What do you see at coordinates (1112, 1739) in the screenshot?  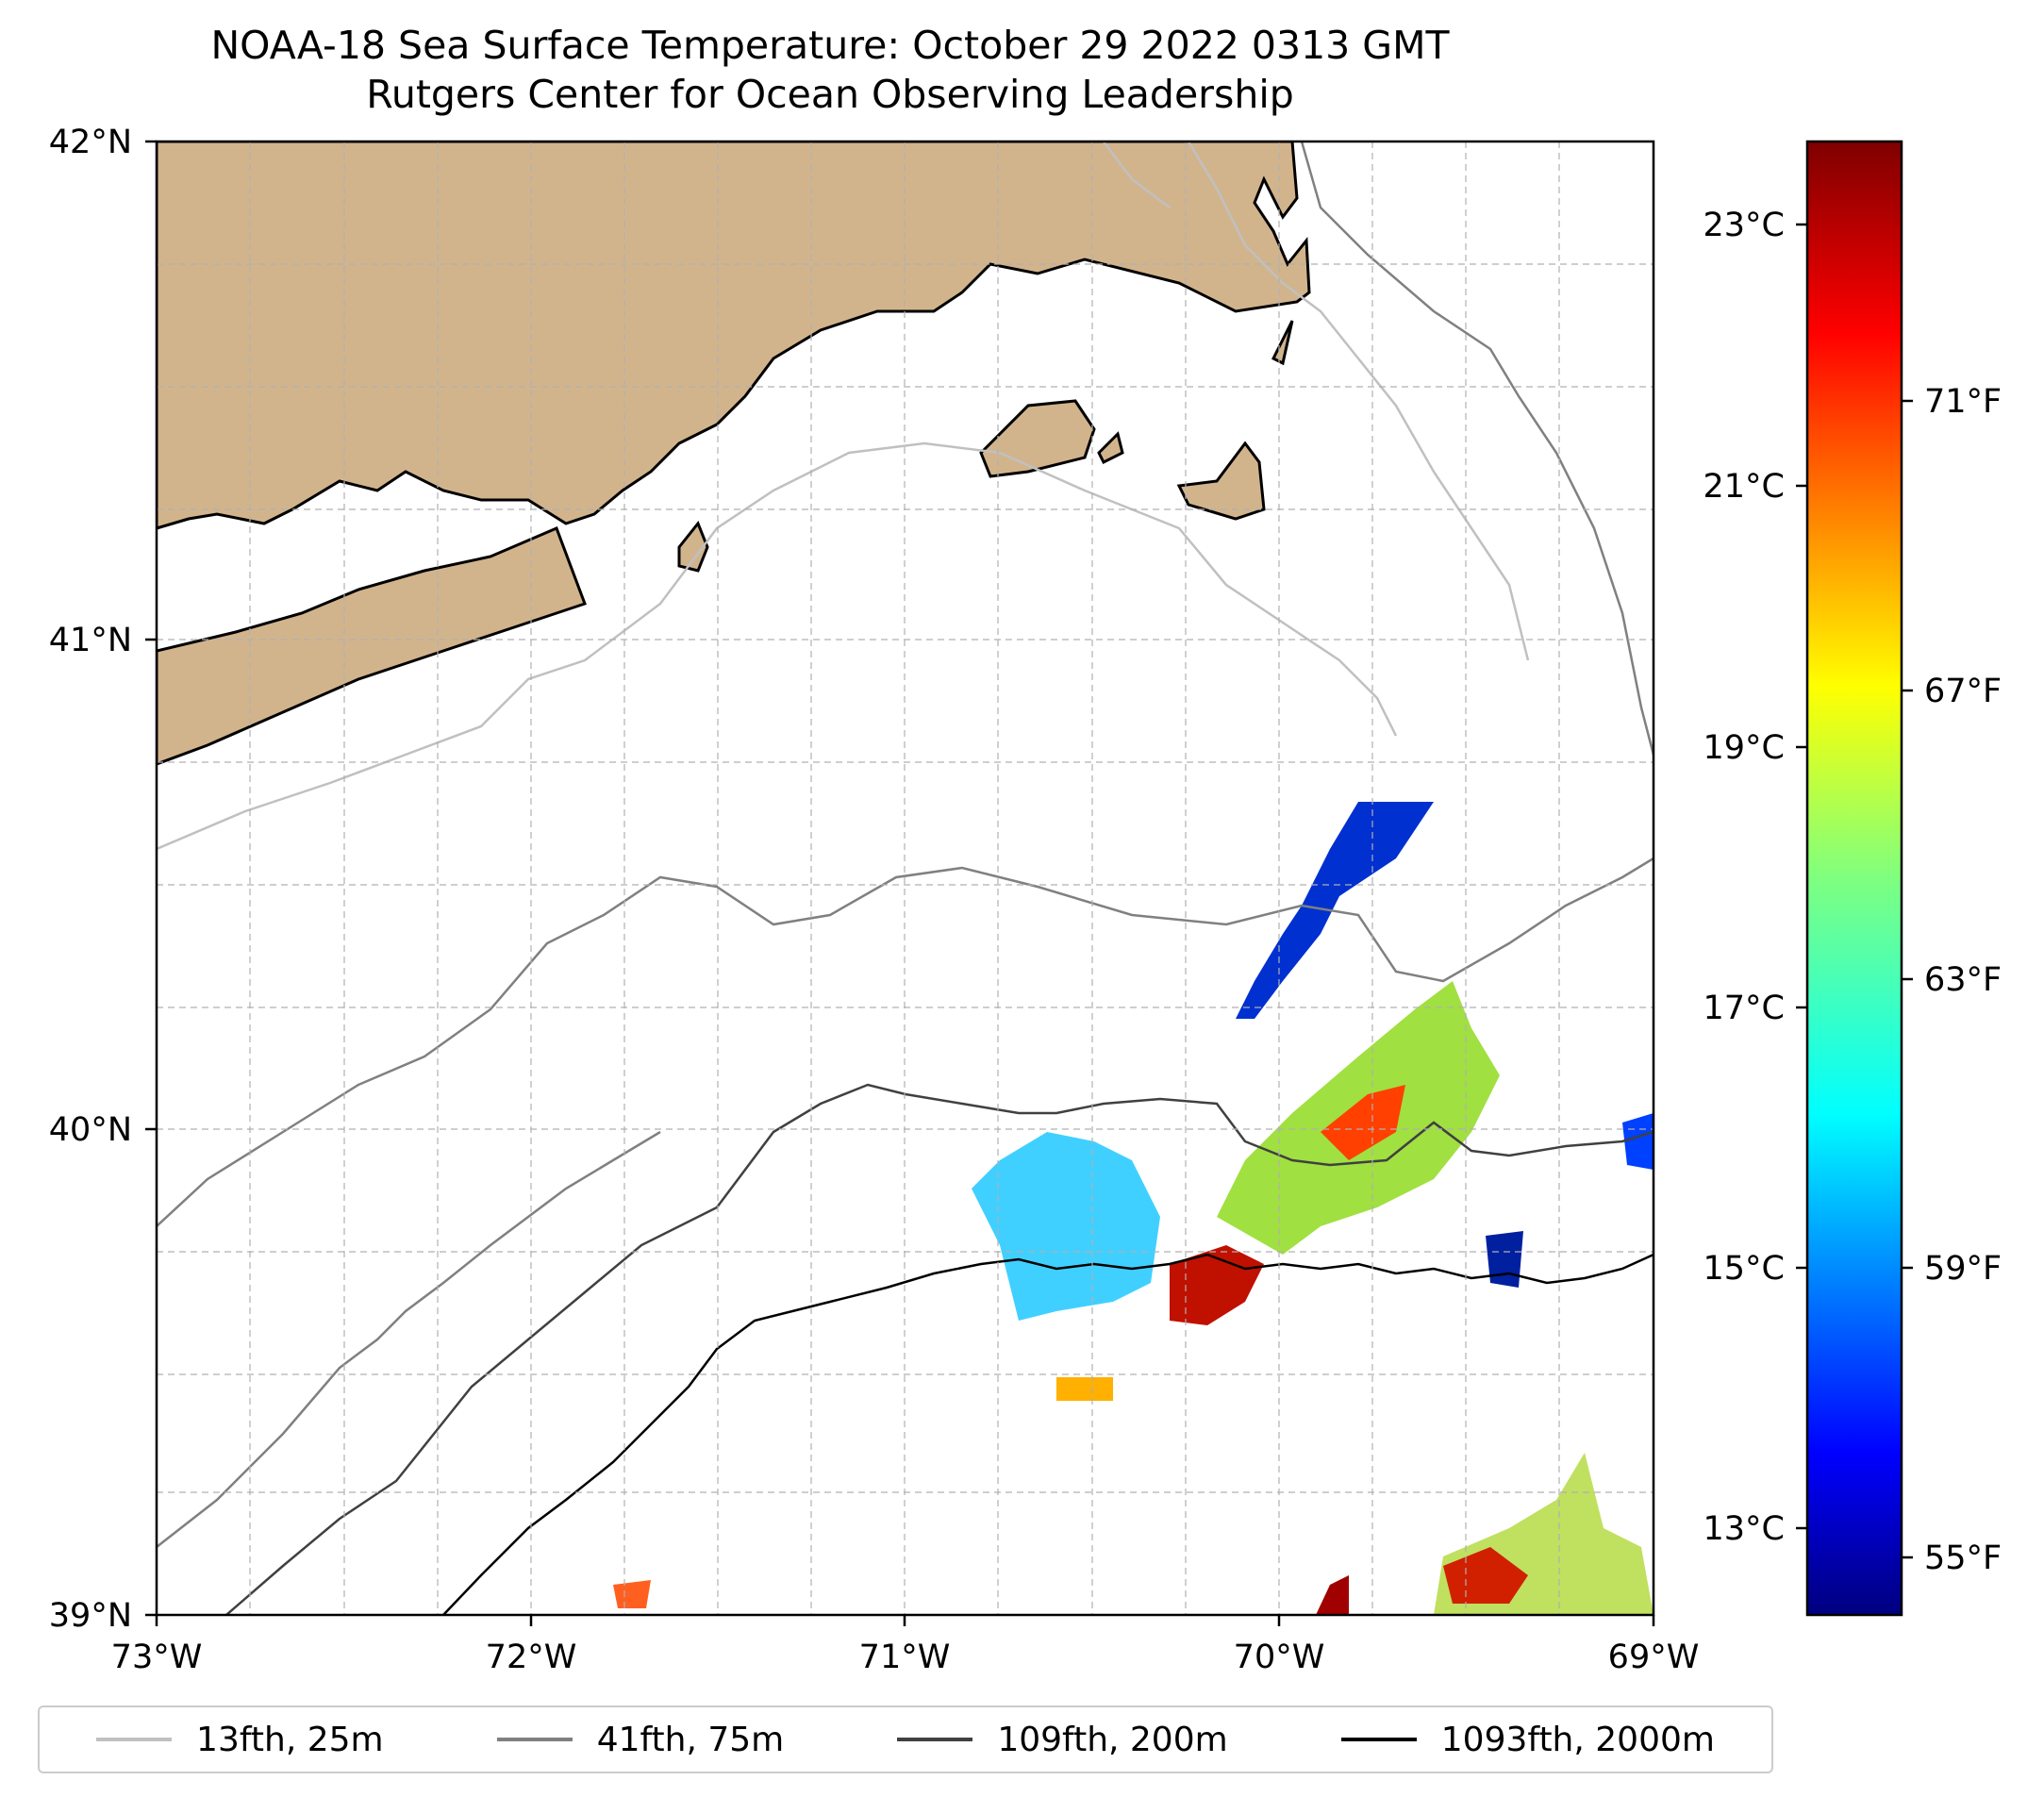 I see `legend-label: 109fth, 200m` at bounding box center [1112, 1739].